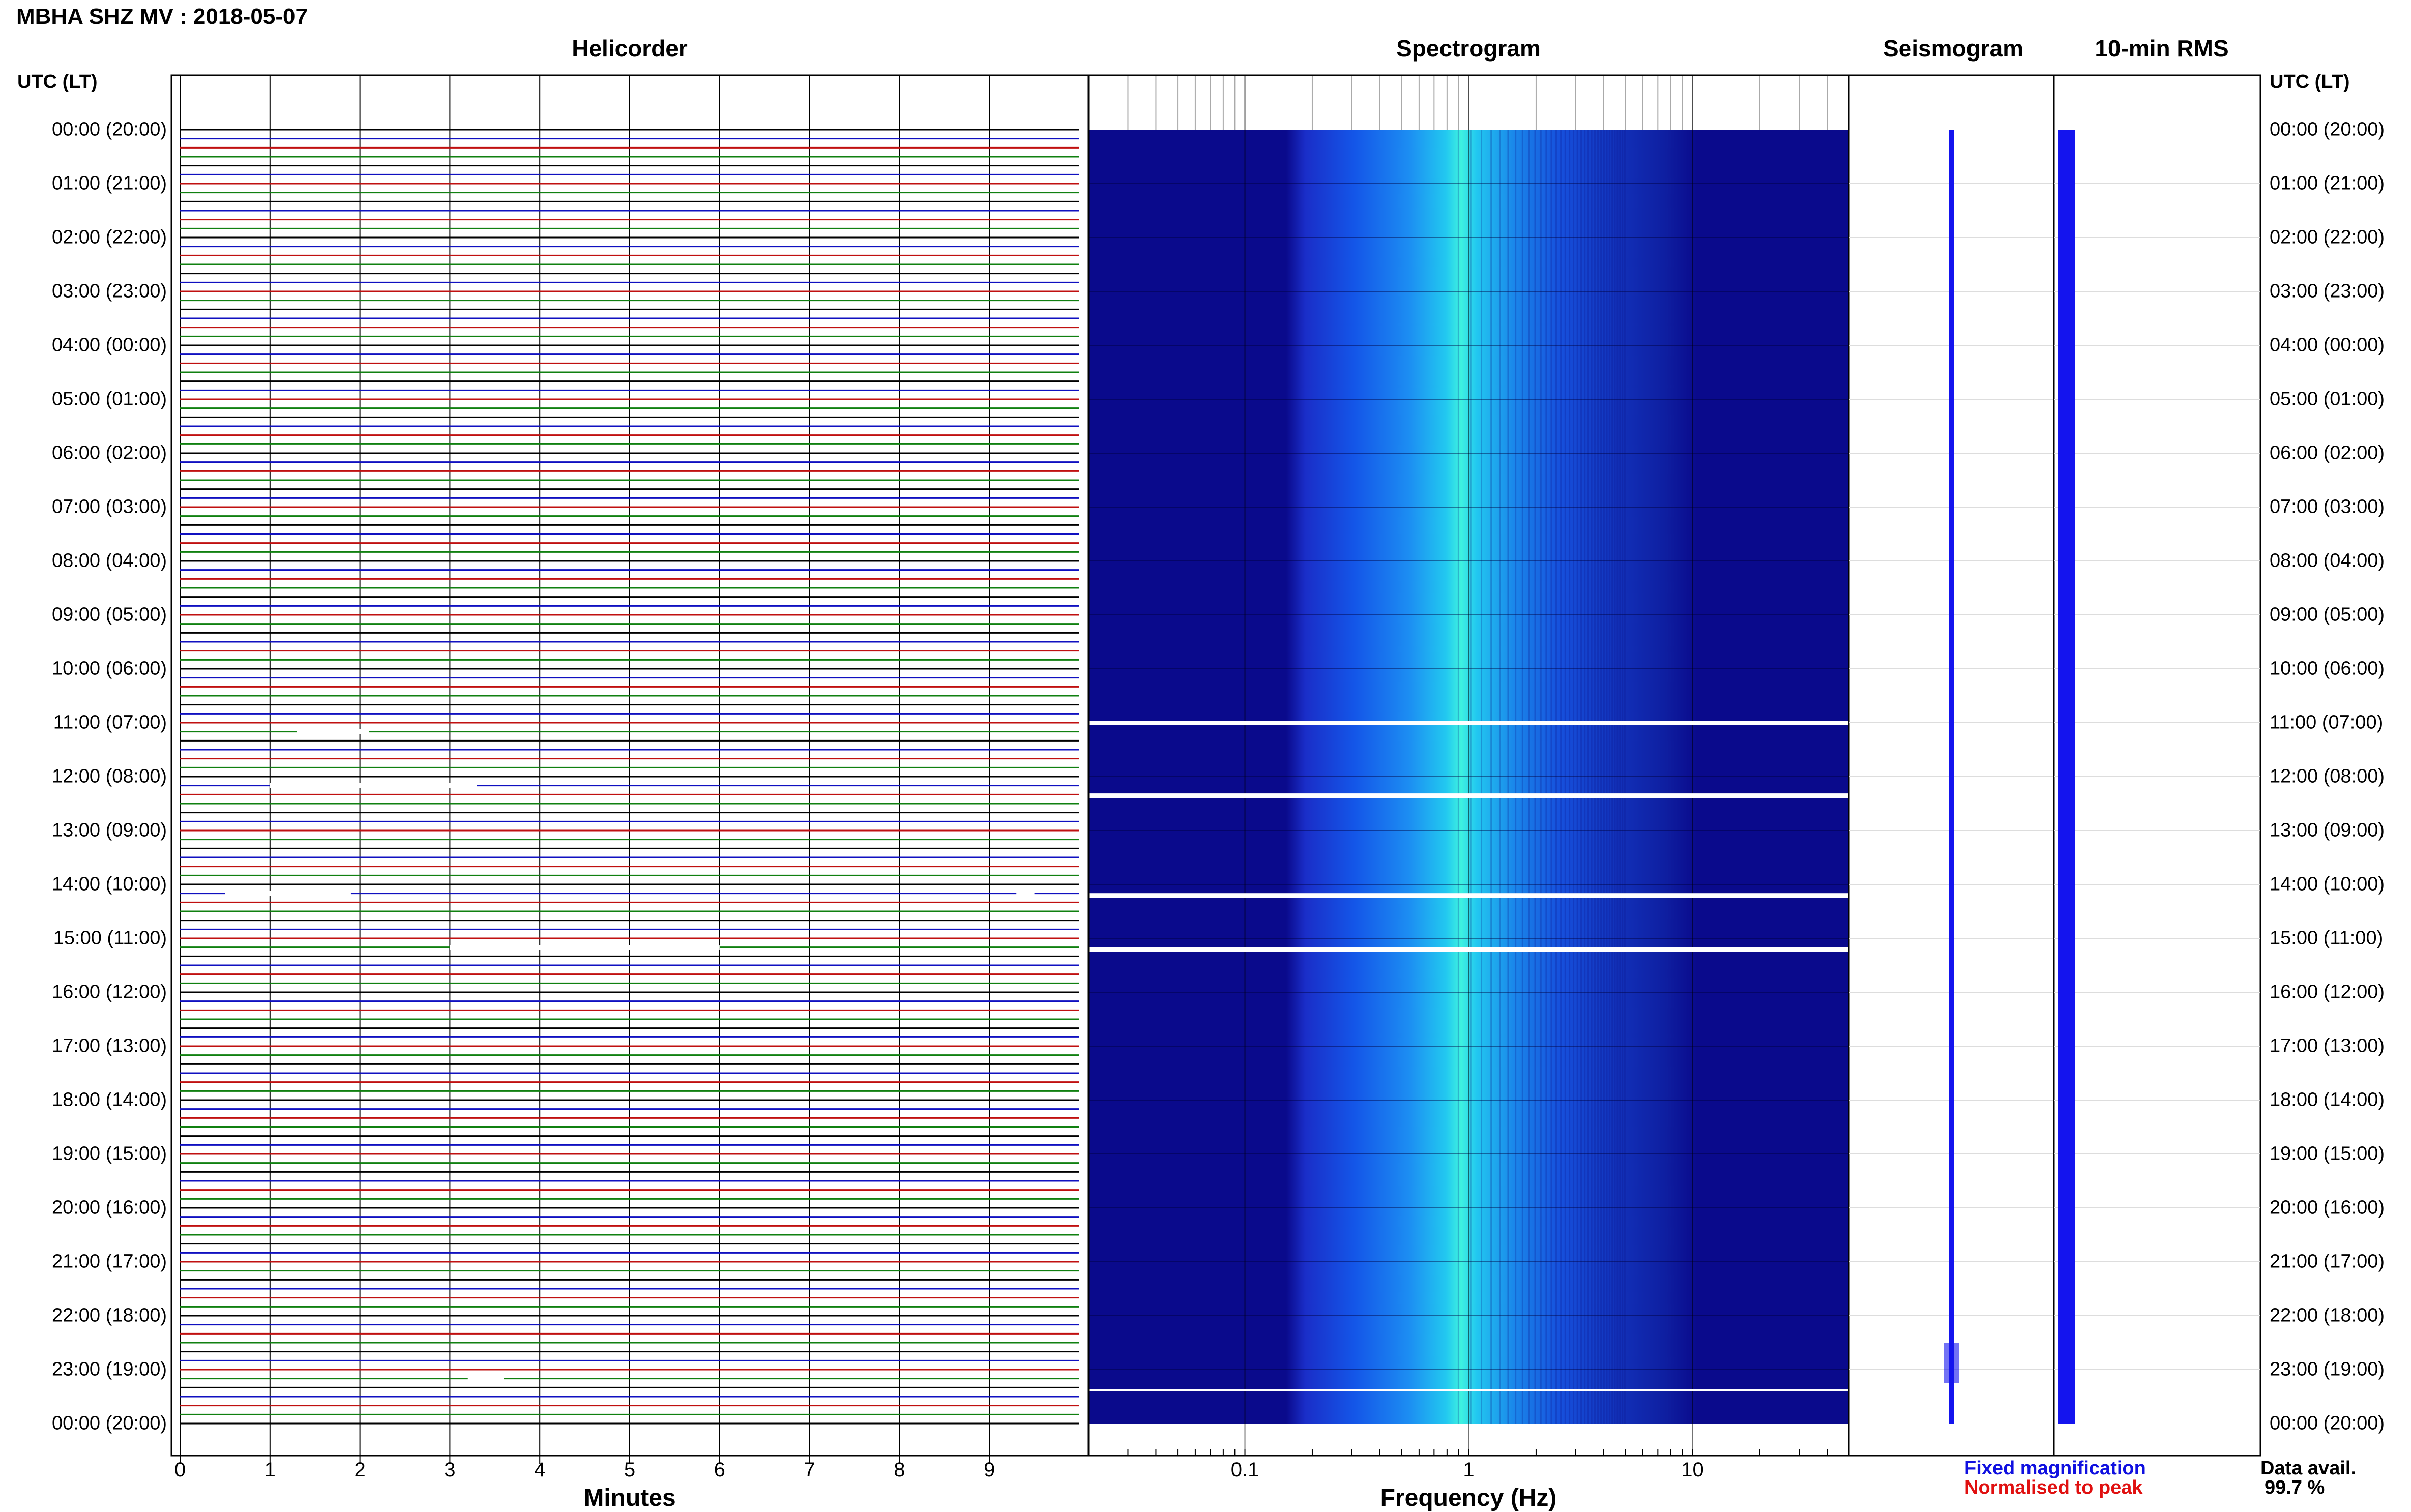 Image resolution: width=2411 pixels, height=1512 pixels. I want to click on time-label-left: 04:00 (00:00), so click(109, 345).